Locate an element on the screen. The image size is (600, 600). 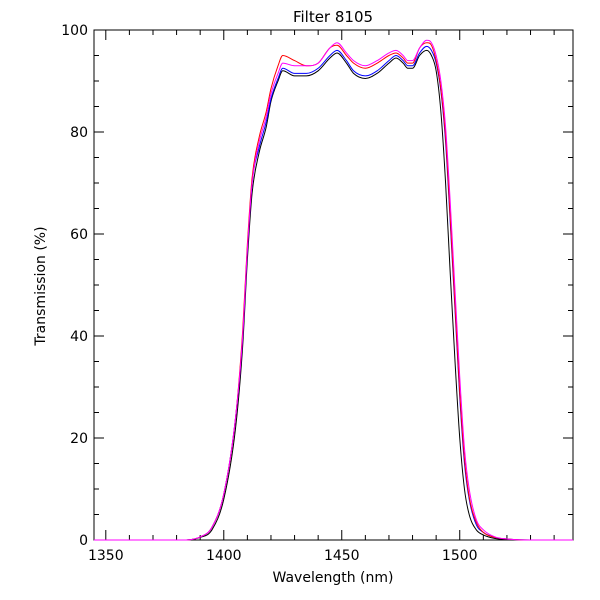
y-tick-label: 0 is located at coordinates (83, 541).